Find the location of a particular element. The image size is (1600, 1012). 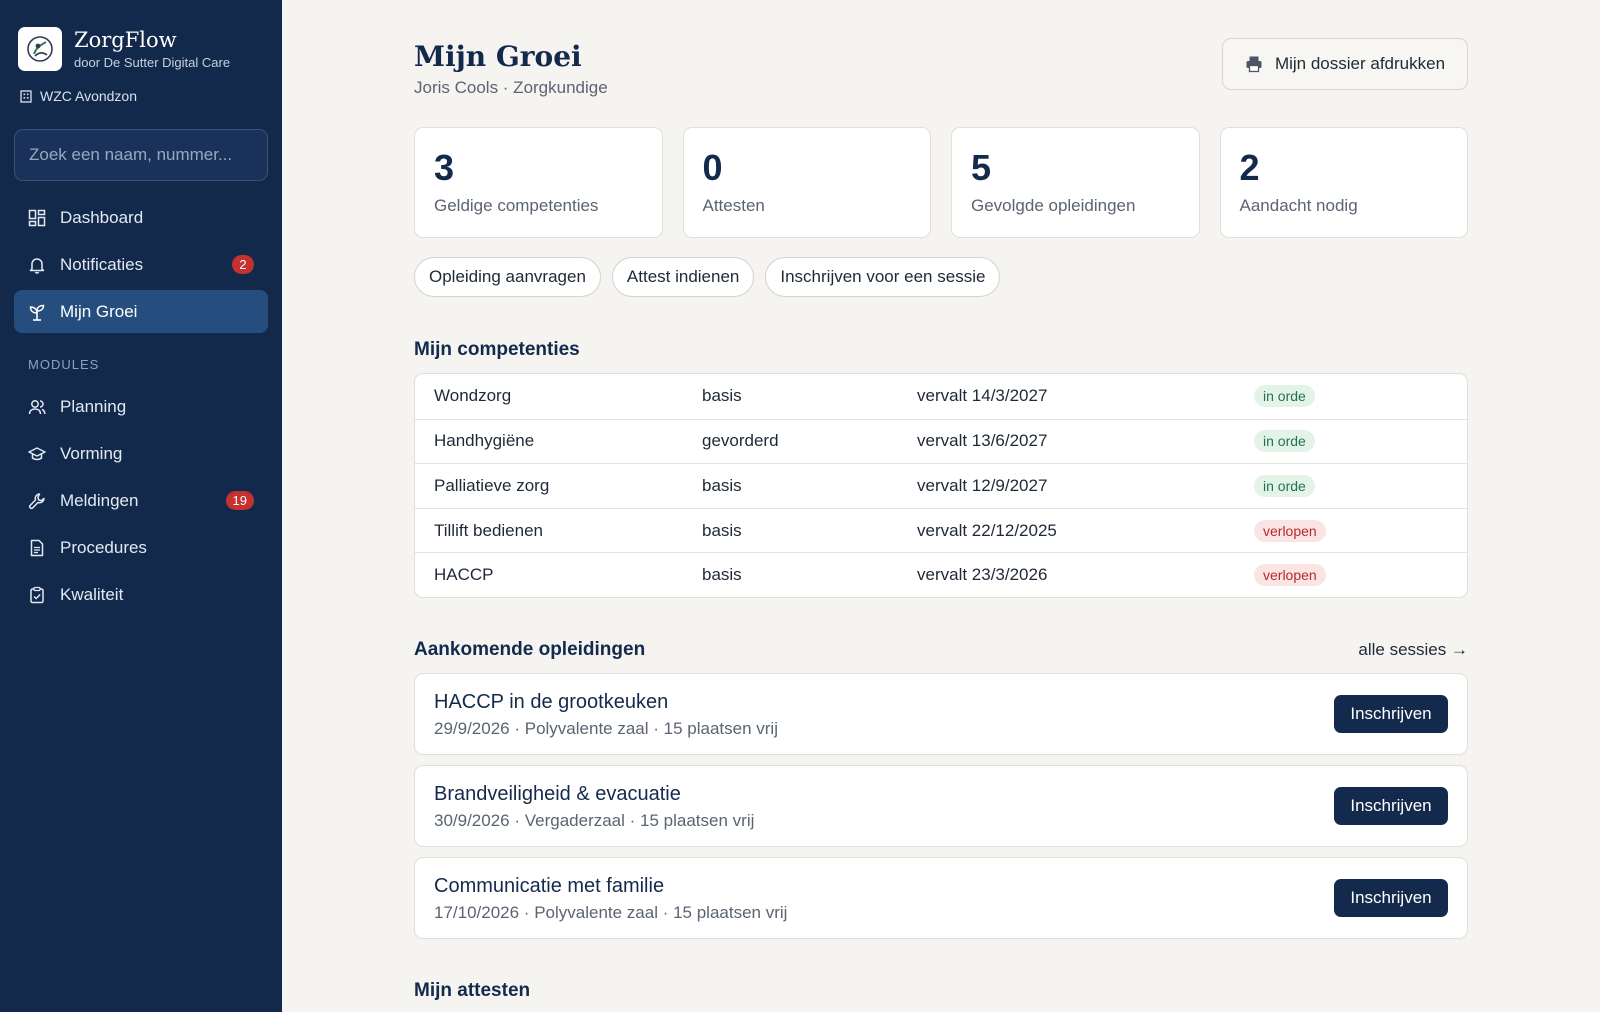

page-subtitle: Joris Cools · Zorgkundige is located at coordinates (511, 87).